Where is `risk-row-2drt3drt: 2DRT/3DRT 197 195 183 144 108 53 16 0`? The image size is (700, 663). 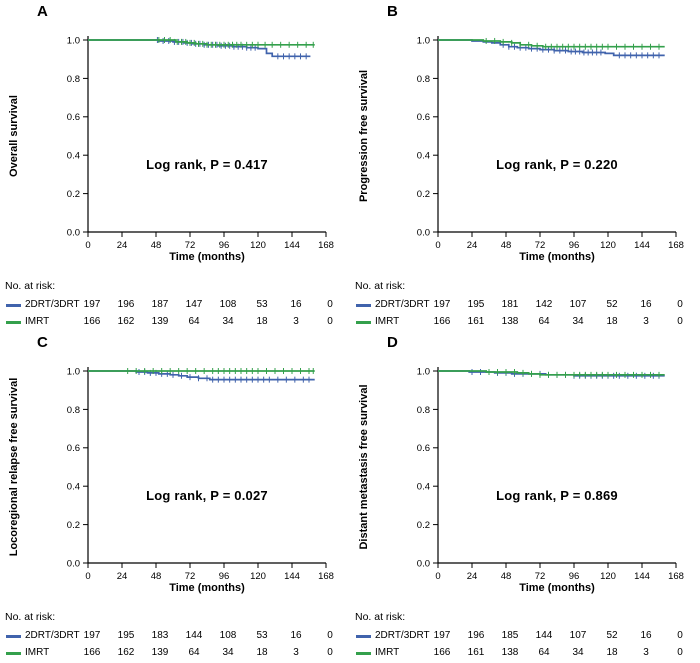 risk-row-2drt3drt: 2DRT/3DRT 197 195 183 144 108 53 16 0 is located at coordinates (175, 636).